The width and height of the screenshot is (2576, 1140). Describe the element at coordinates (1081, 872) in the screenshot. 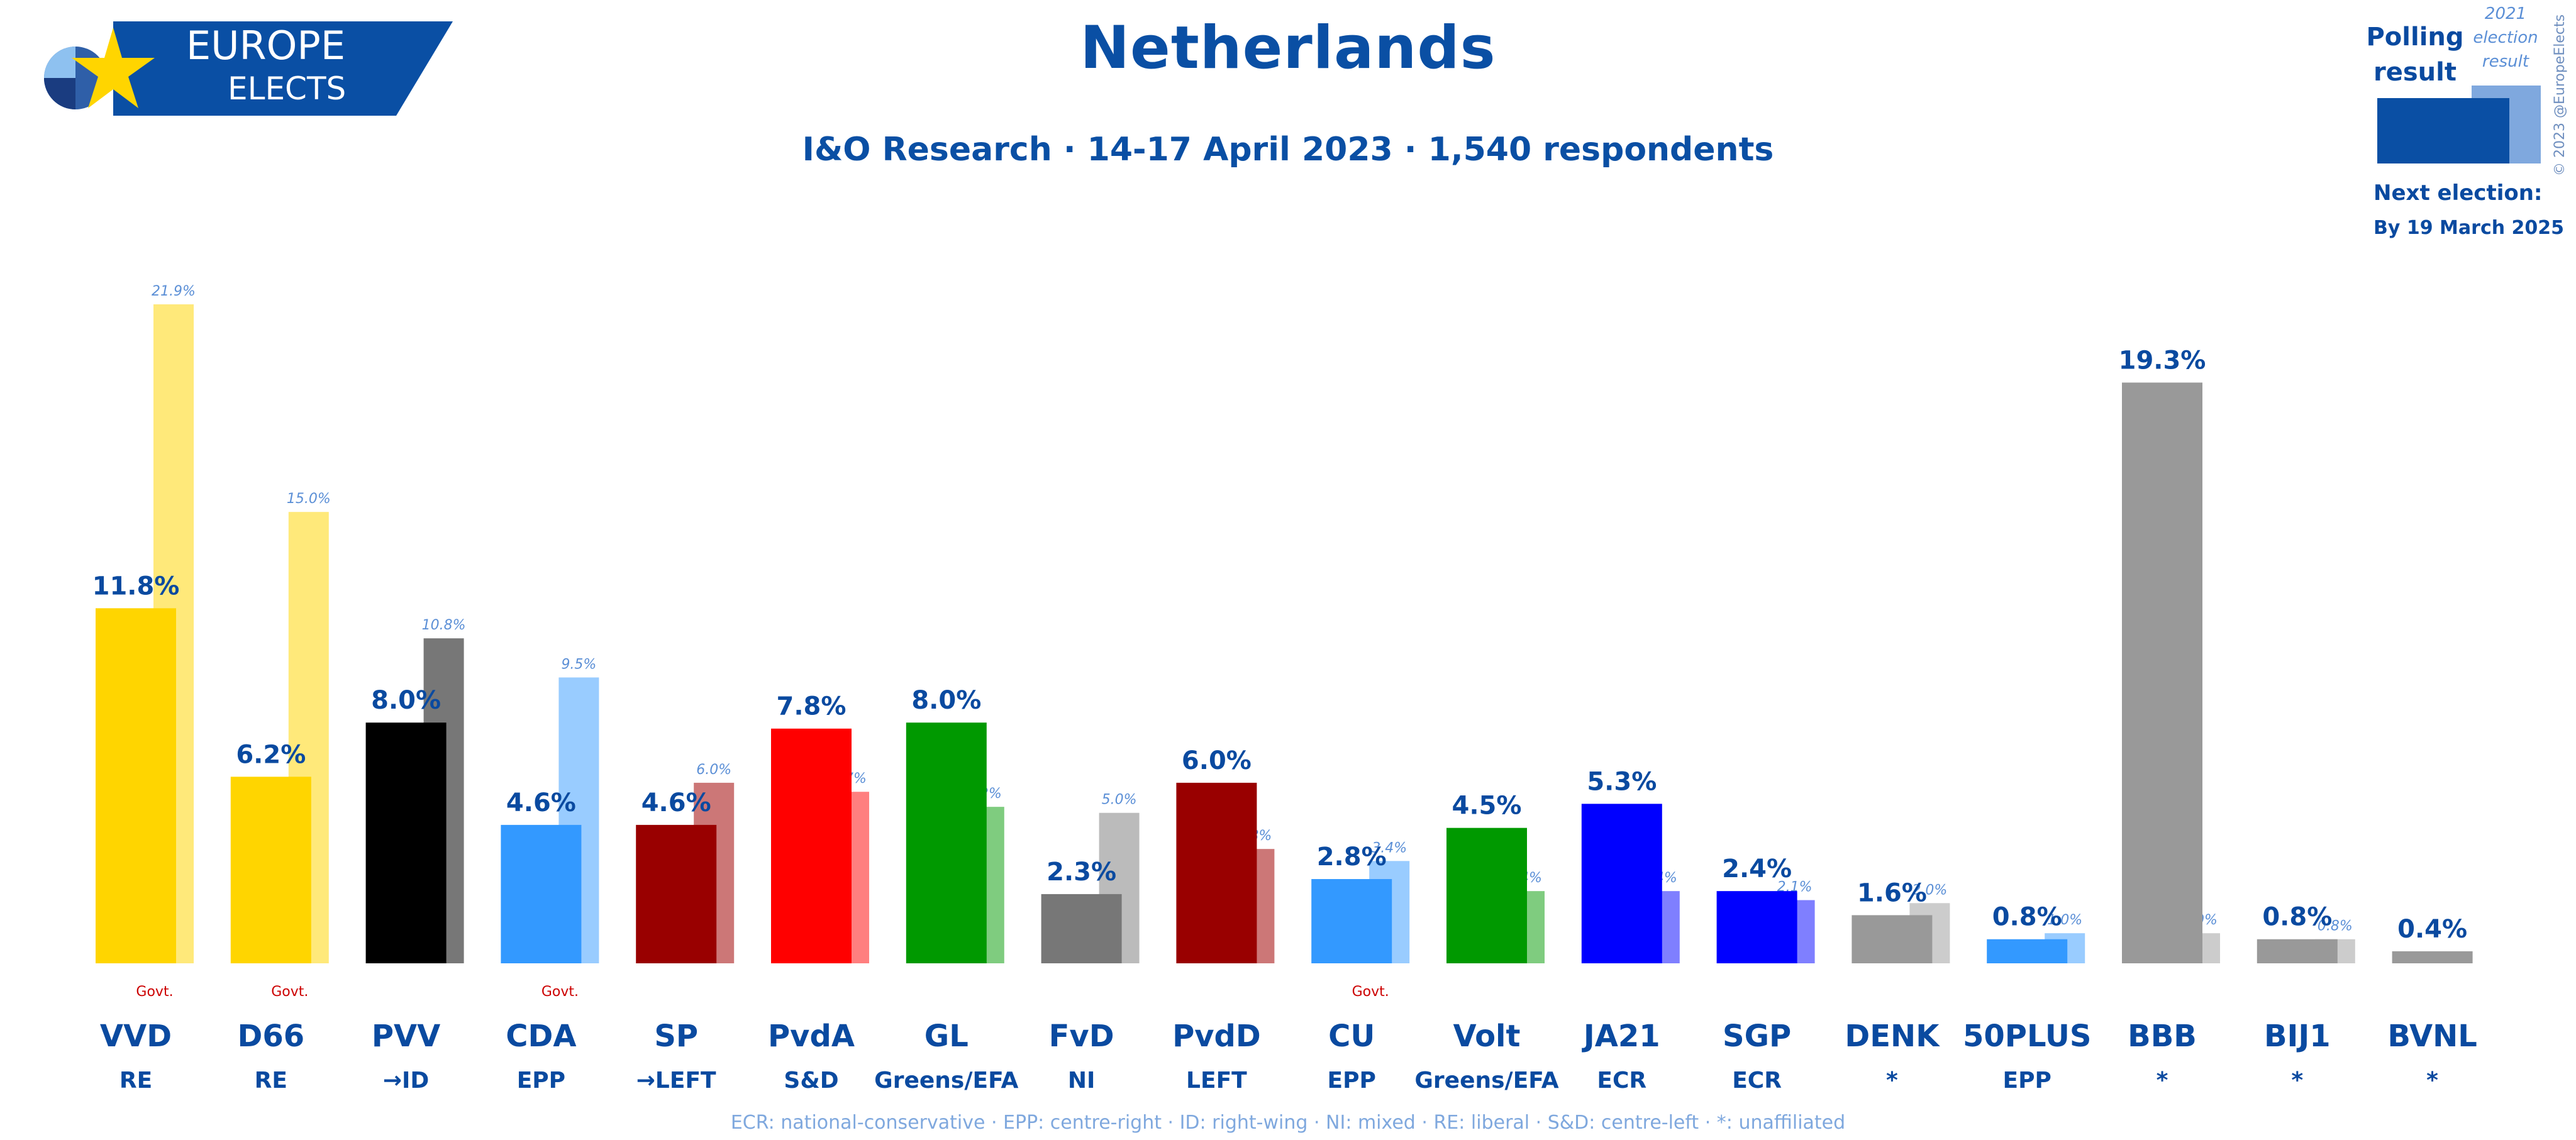

I see `poll-value-label: 2.3%` at that location.